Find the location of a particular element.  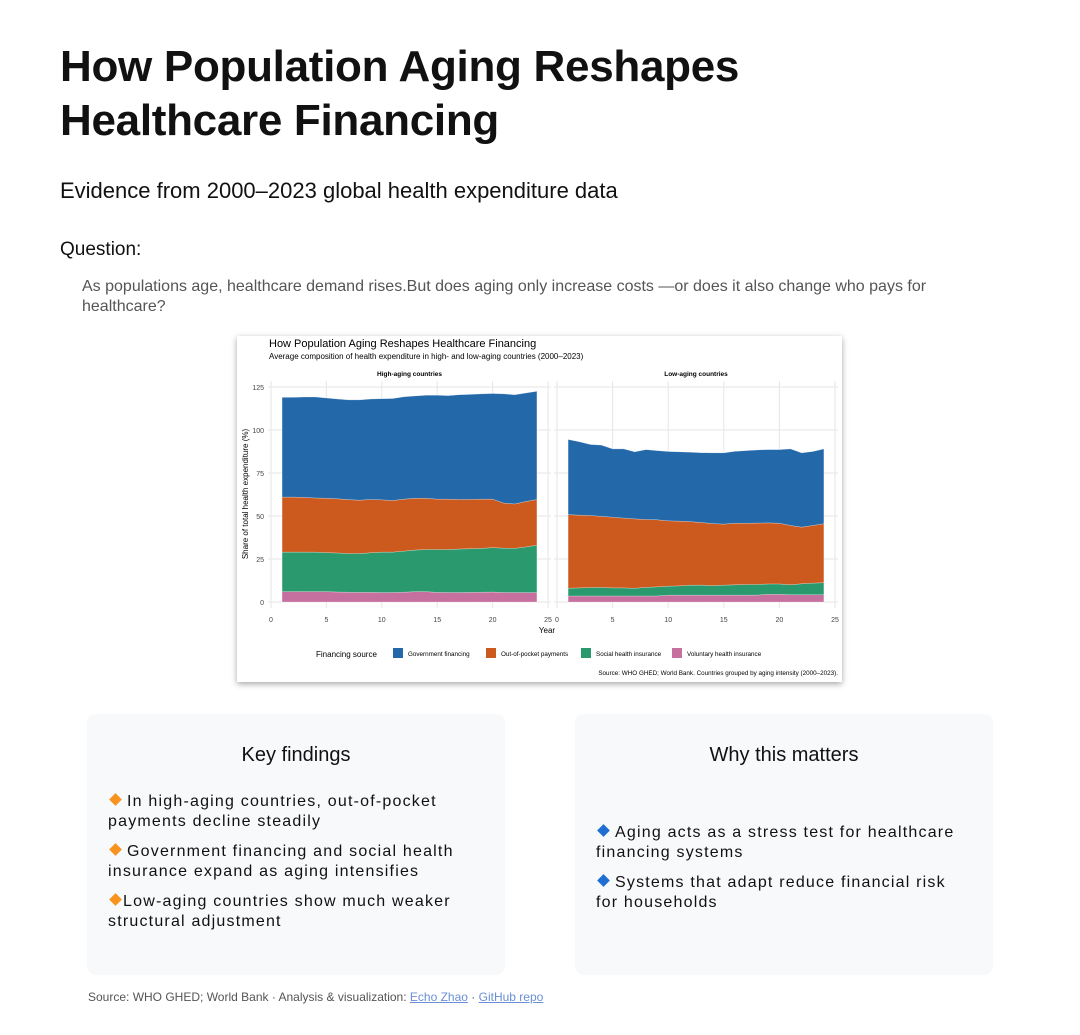

legend-label: Government financing is located at coordinates (439, 654).